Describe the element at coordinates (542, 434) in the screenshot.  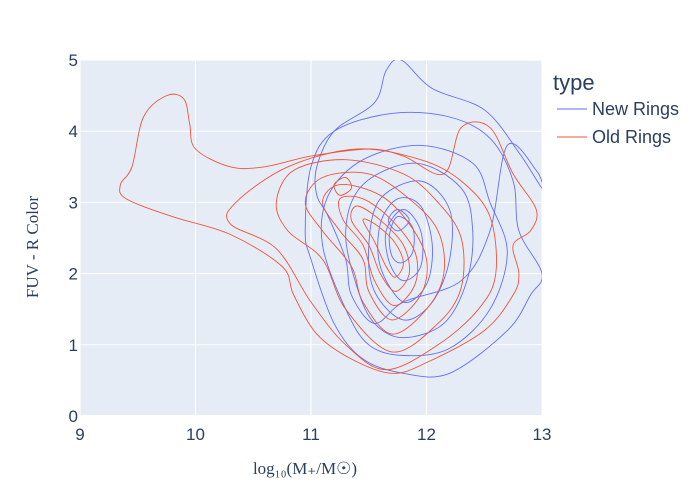
I see `x-tick-label: 13` at that location.